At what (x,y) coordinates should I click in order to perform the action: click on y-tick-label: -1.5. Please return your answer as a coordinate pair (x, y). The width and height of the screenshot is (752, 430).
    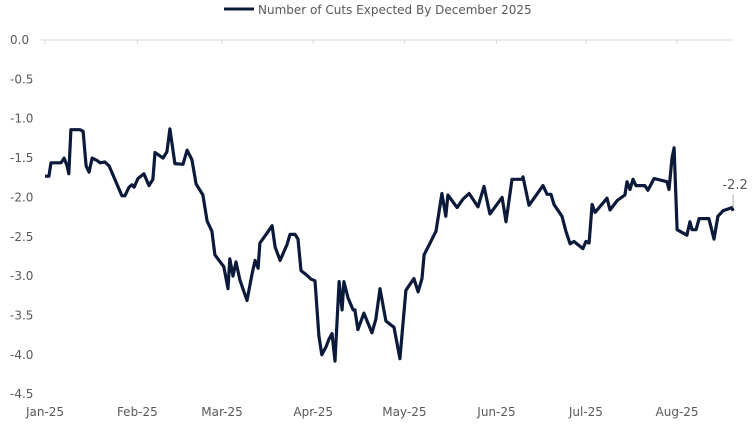
    Looking at the image, I should click on (21, 158).